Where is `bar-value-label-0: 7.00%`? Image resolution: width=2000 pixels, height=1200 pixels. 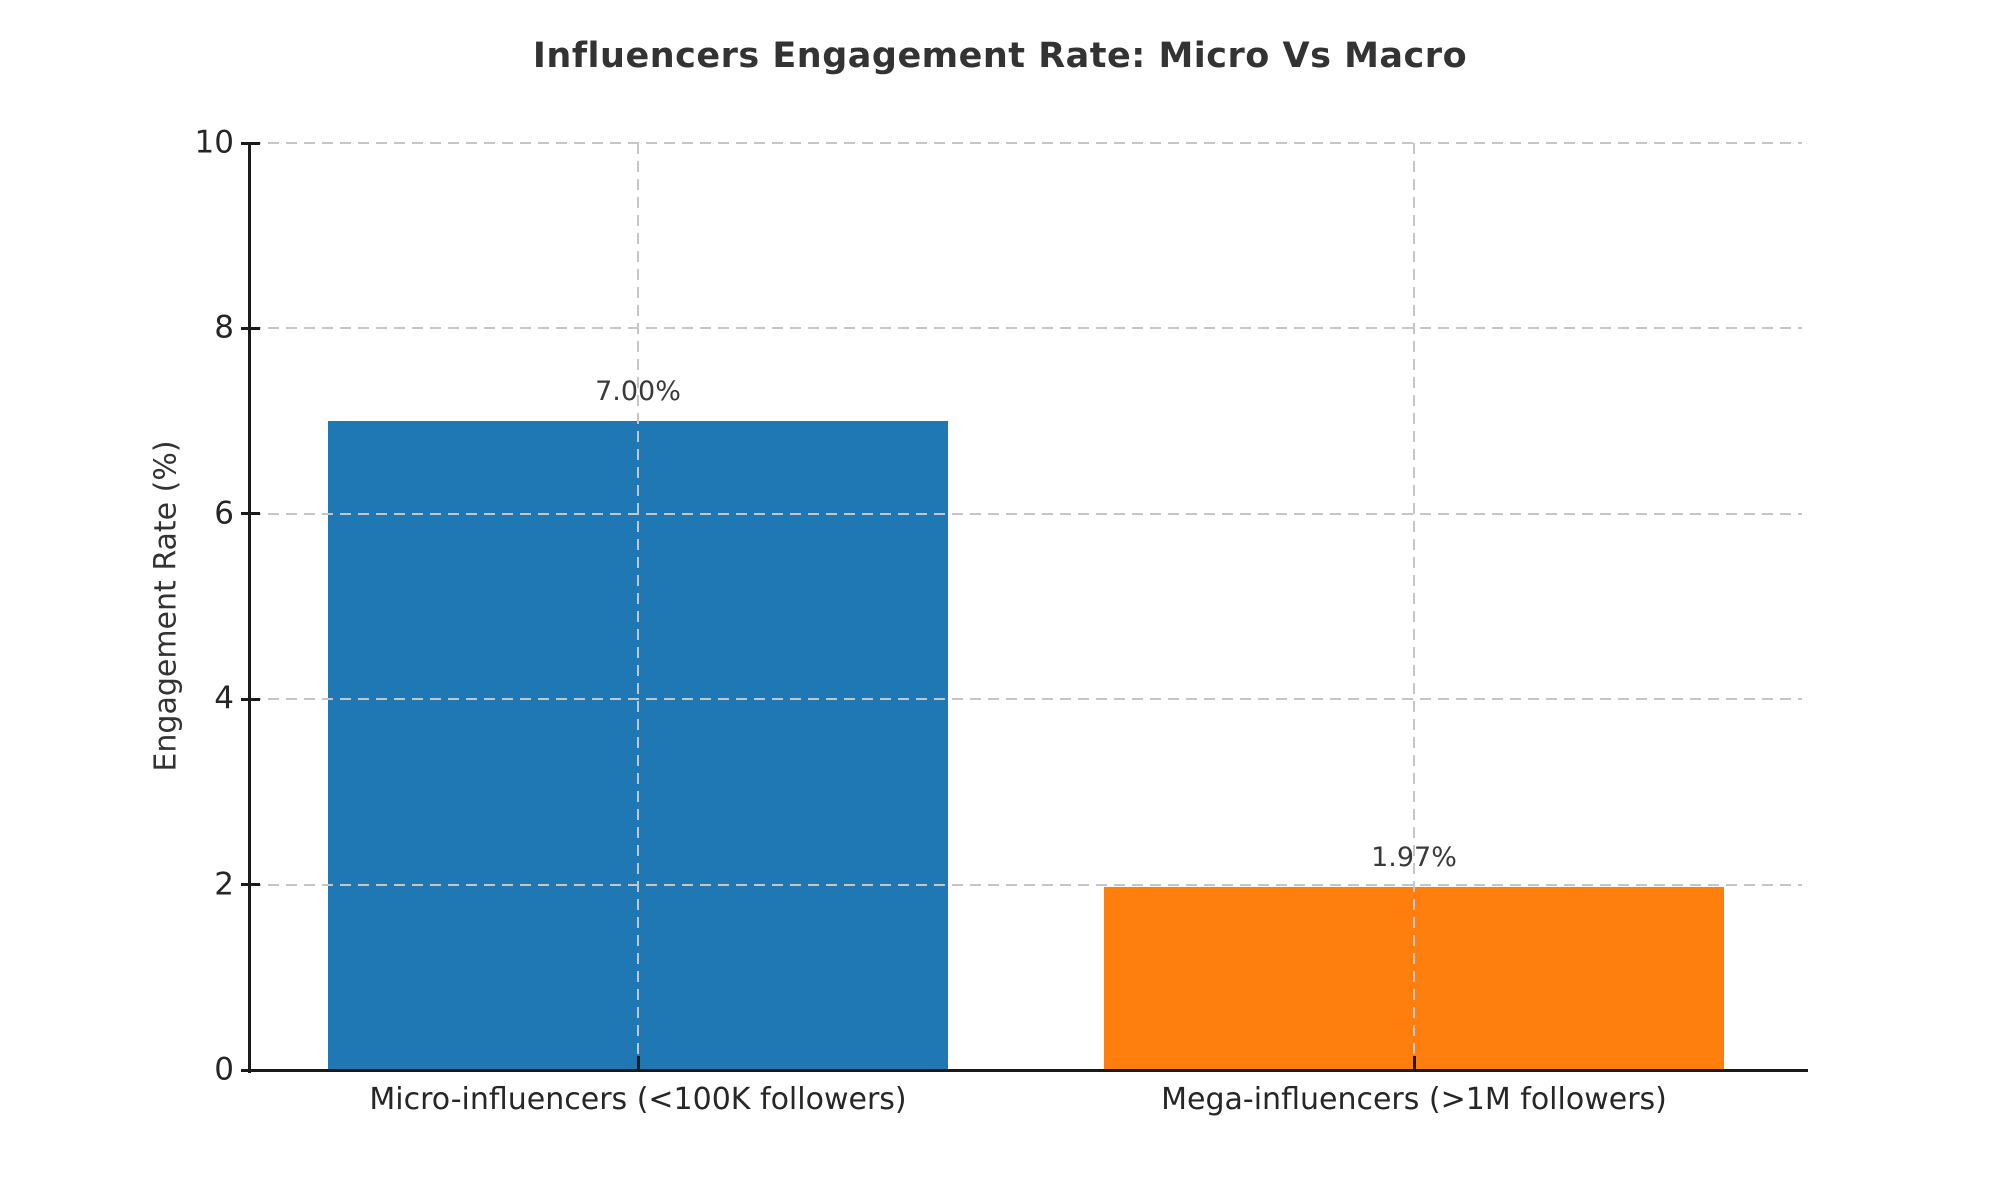 bar-value-label-0: 7.00% is located at coordinates (638, 392).